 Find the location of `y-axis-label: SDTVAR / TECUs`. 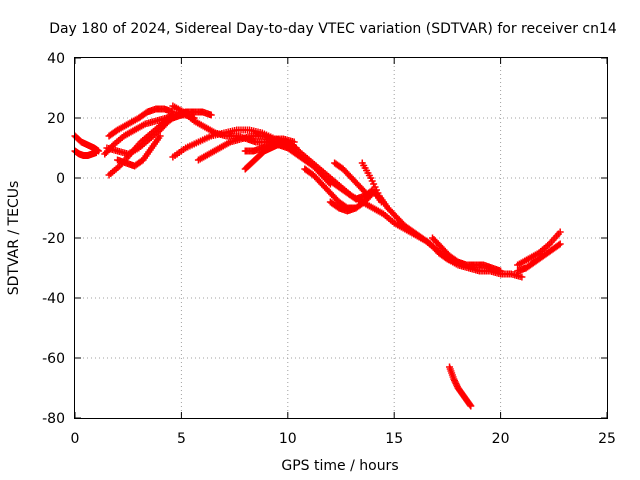

y-axis-label: SDTVAR / TECUs is located at coordinates (14, 238).